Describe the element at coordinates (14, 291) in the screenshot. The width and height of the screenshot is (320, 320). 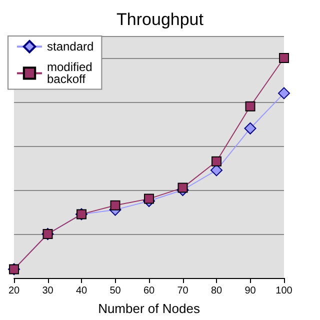
I see `x-tick-label: 20` at that location.